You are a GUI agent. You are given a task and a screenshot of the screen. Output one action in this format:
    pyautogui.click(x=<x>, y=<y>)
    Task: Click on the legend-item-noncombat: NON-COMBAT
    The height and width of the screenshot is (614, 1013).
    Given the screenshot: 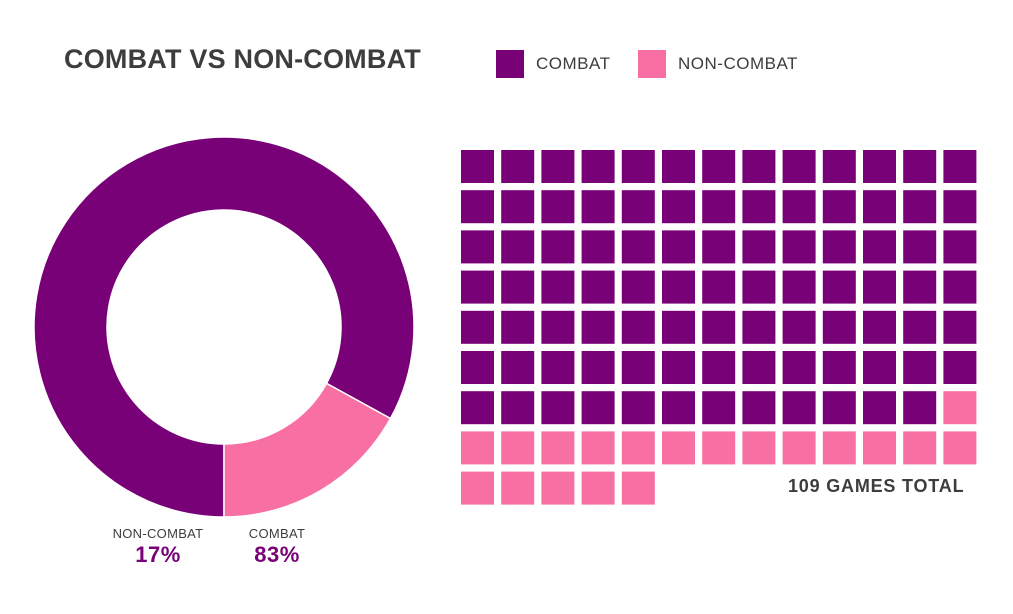 What is the action you would take?
    pyautogui.click(x=718, y=64)
    